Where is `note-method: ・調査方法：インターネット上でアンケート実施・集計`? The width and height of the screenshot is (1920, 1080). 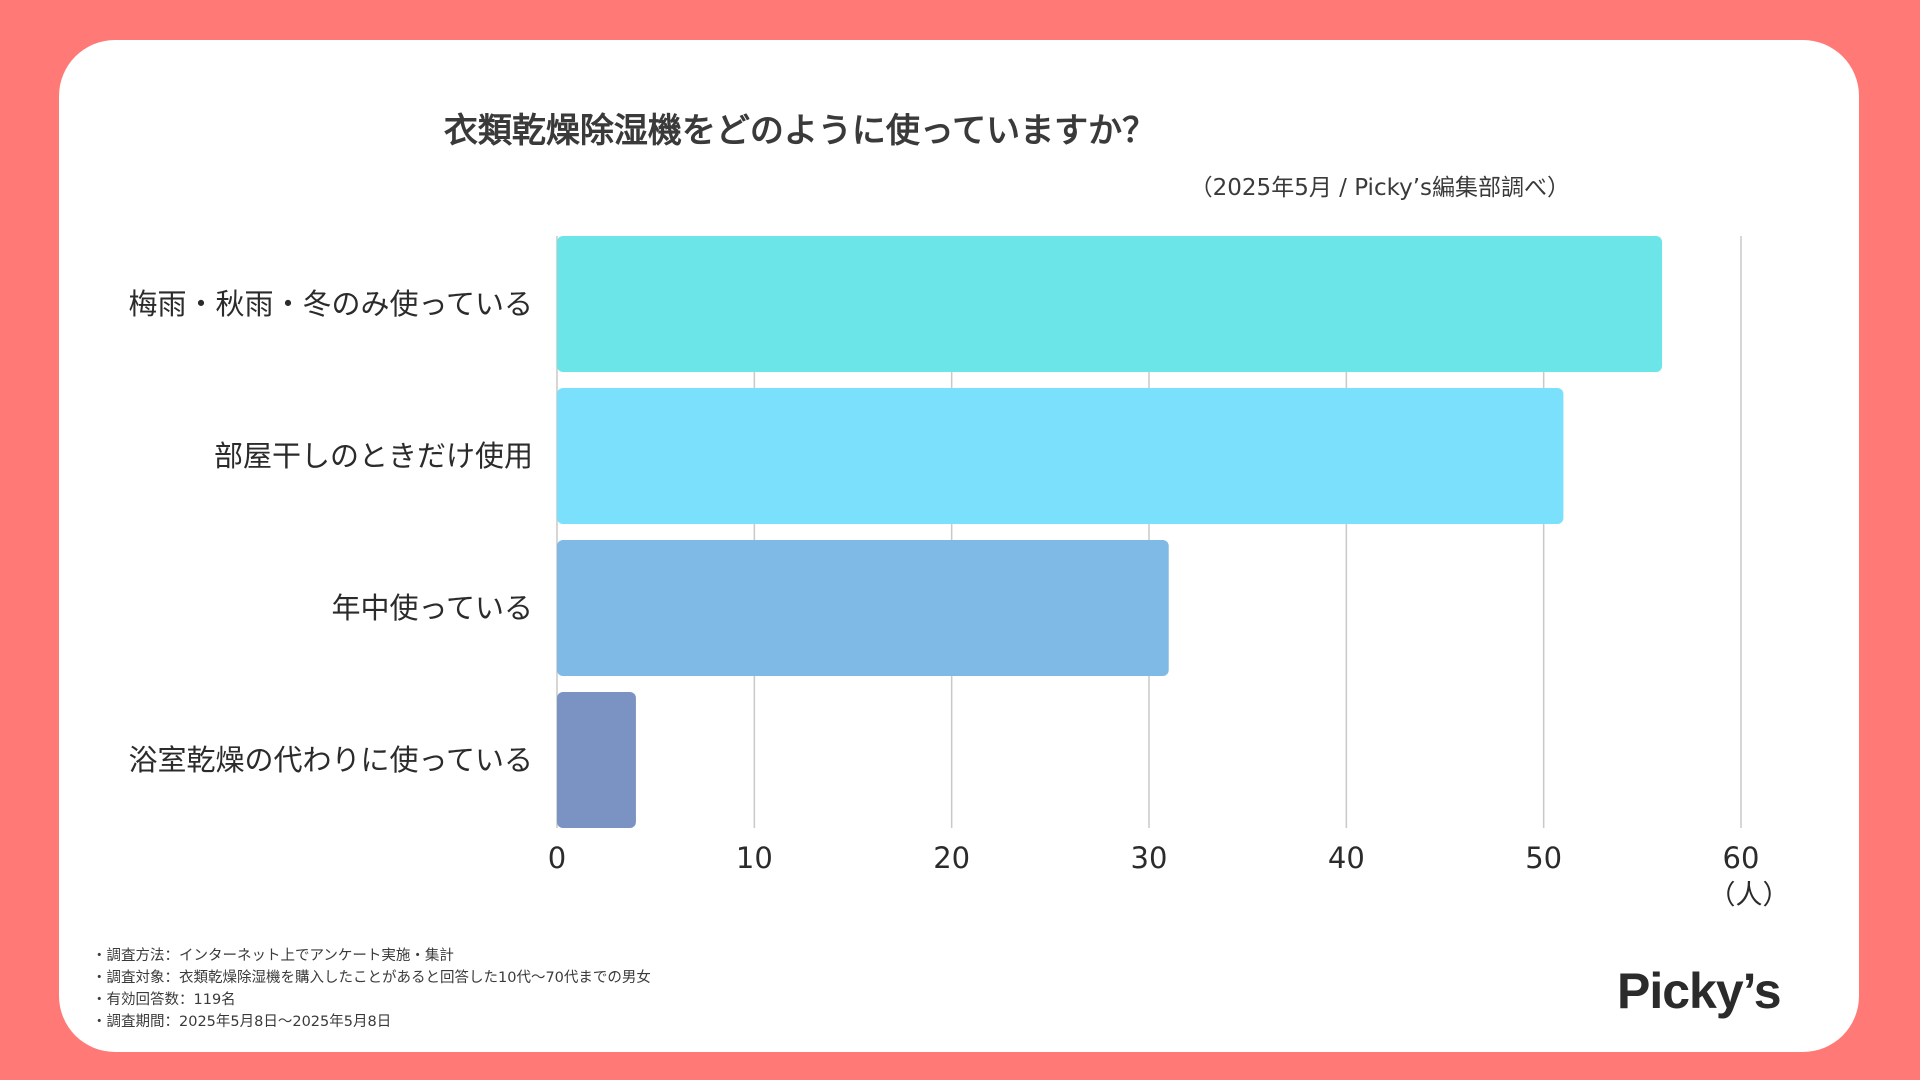
note-method: ・調査方法：インターネット上でアンケート実施・集計 is located at coordinates (273, 956).